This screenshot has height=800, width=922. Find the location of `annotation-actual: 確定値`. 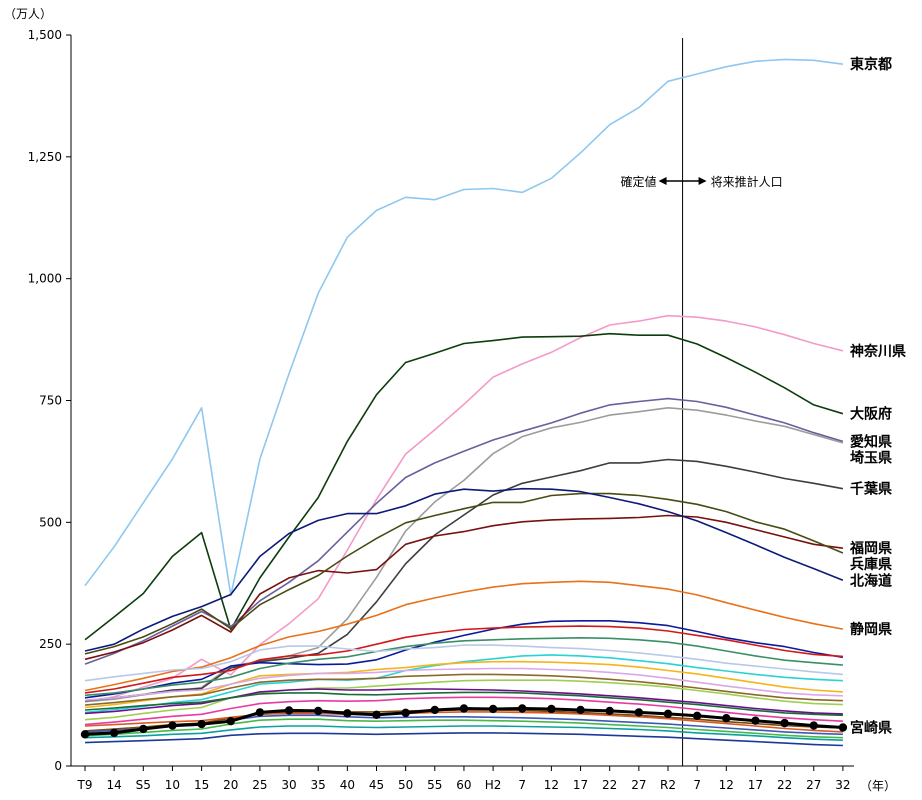

annotation-actual: 確定値 is located at coordinates (639, 181).